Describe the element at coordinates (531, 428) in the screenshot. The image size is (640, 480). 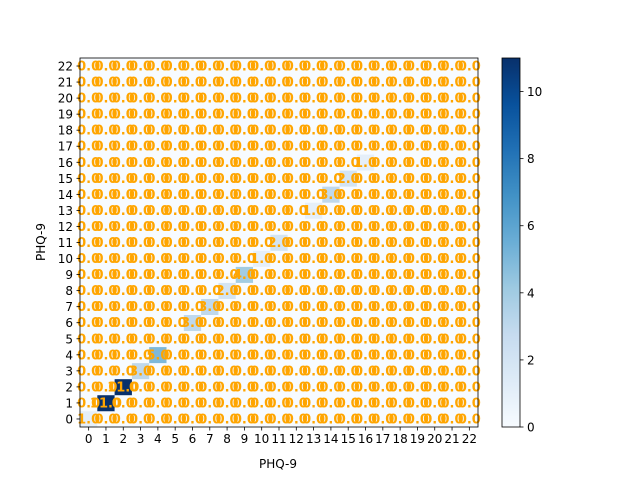
I see `colorbar-tick-label: 0` at that location.